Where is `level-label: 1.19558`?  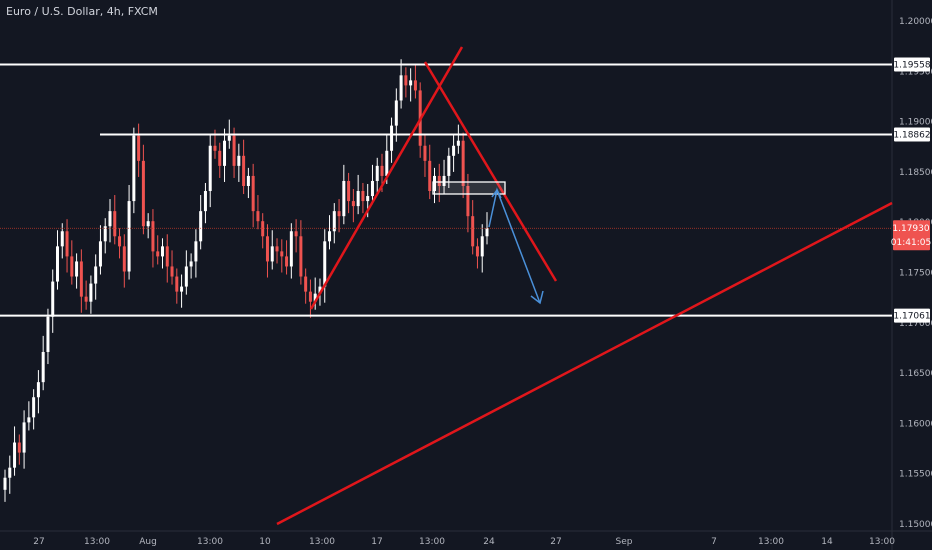
level-label: 1.19558 is located at coordinates (911, 65).